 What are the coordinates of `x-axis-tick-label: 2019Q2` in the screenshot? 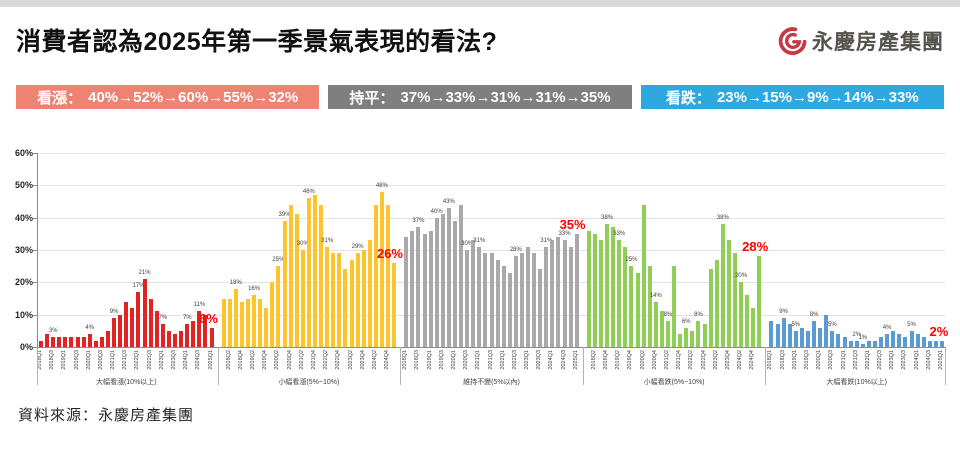 It's located at (253, 360).